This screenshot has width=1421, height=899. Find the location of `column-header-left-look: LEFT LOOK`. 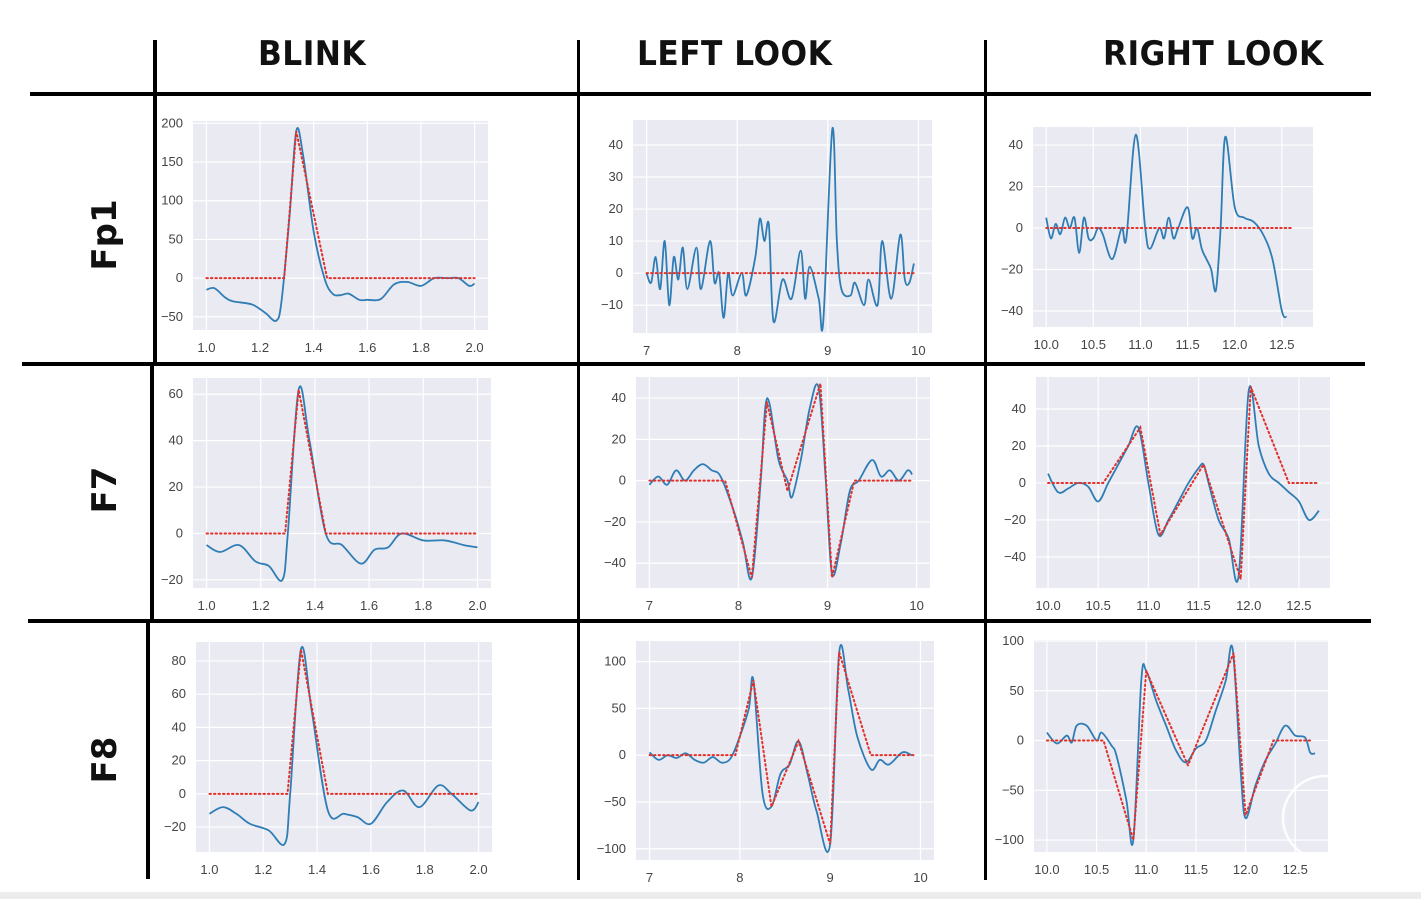

column-header-left-look: LEFT LOOK is located at coordinates (735, 54).